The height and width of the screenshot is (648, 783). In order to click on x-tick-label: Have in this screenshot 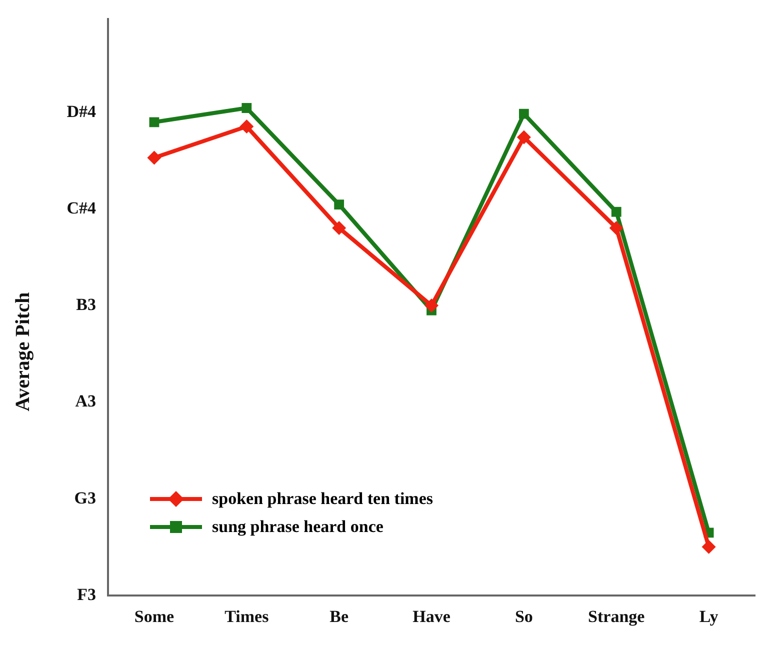, I will do `click(431, 616)`.